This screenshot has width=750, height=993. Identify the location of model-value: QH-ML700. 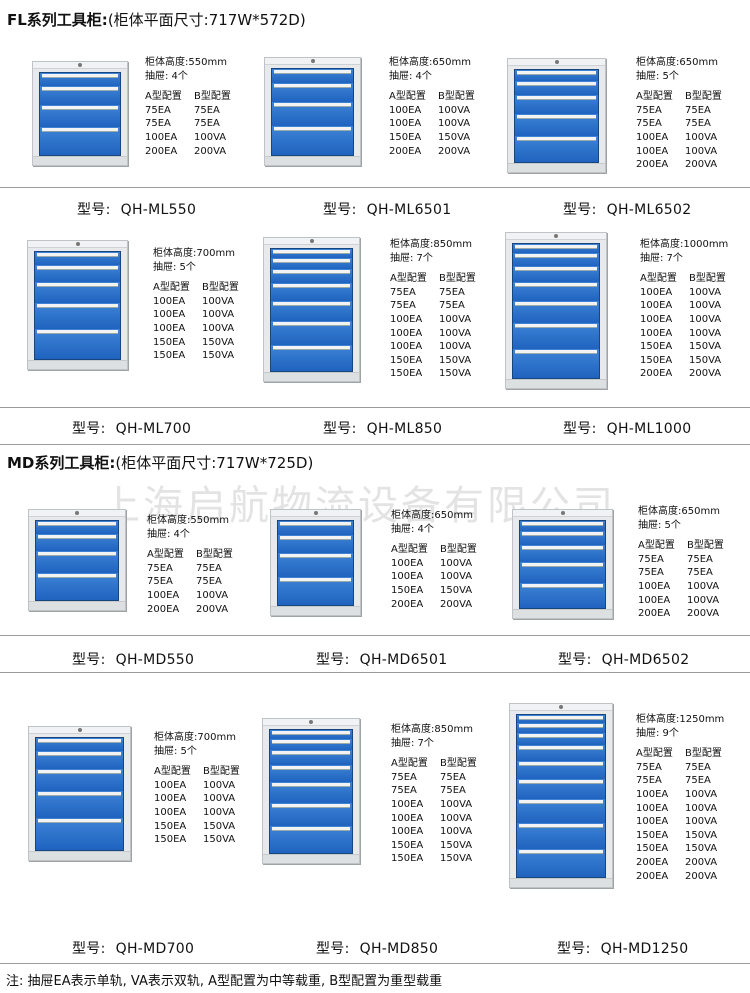
(153, 429).